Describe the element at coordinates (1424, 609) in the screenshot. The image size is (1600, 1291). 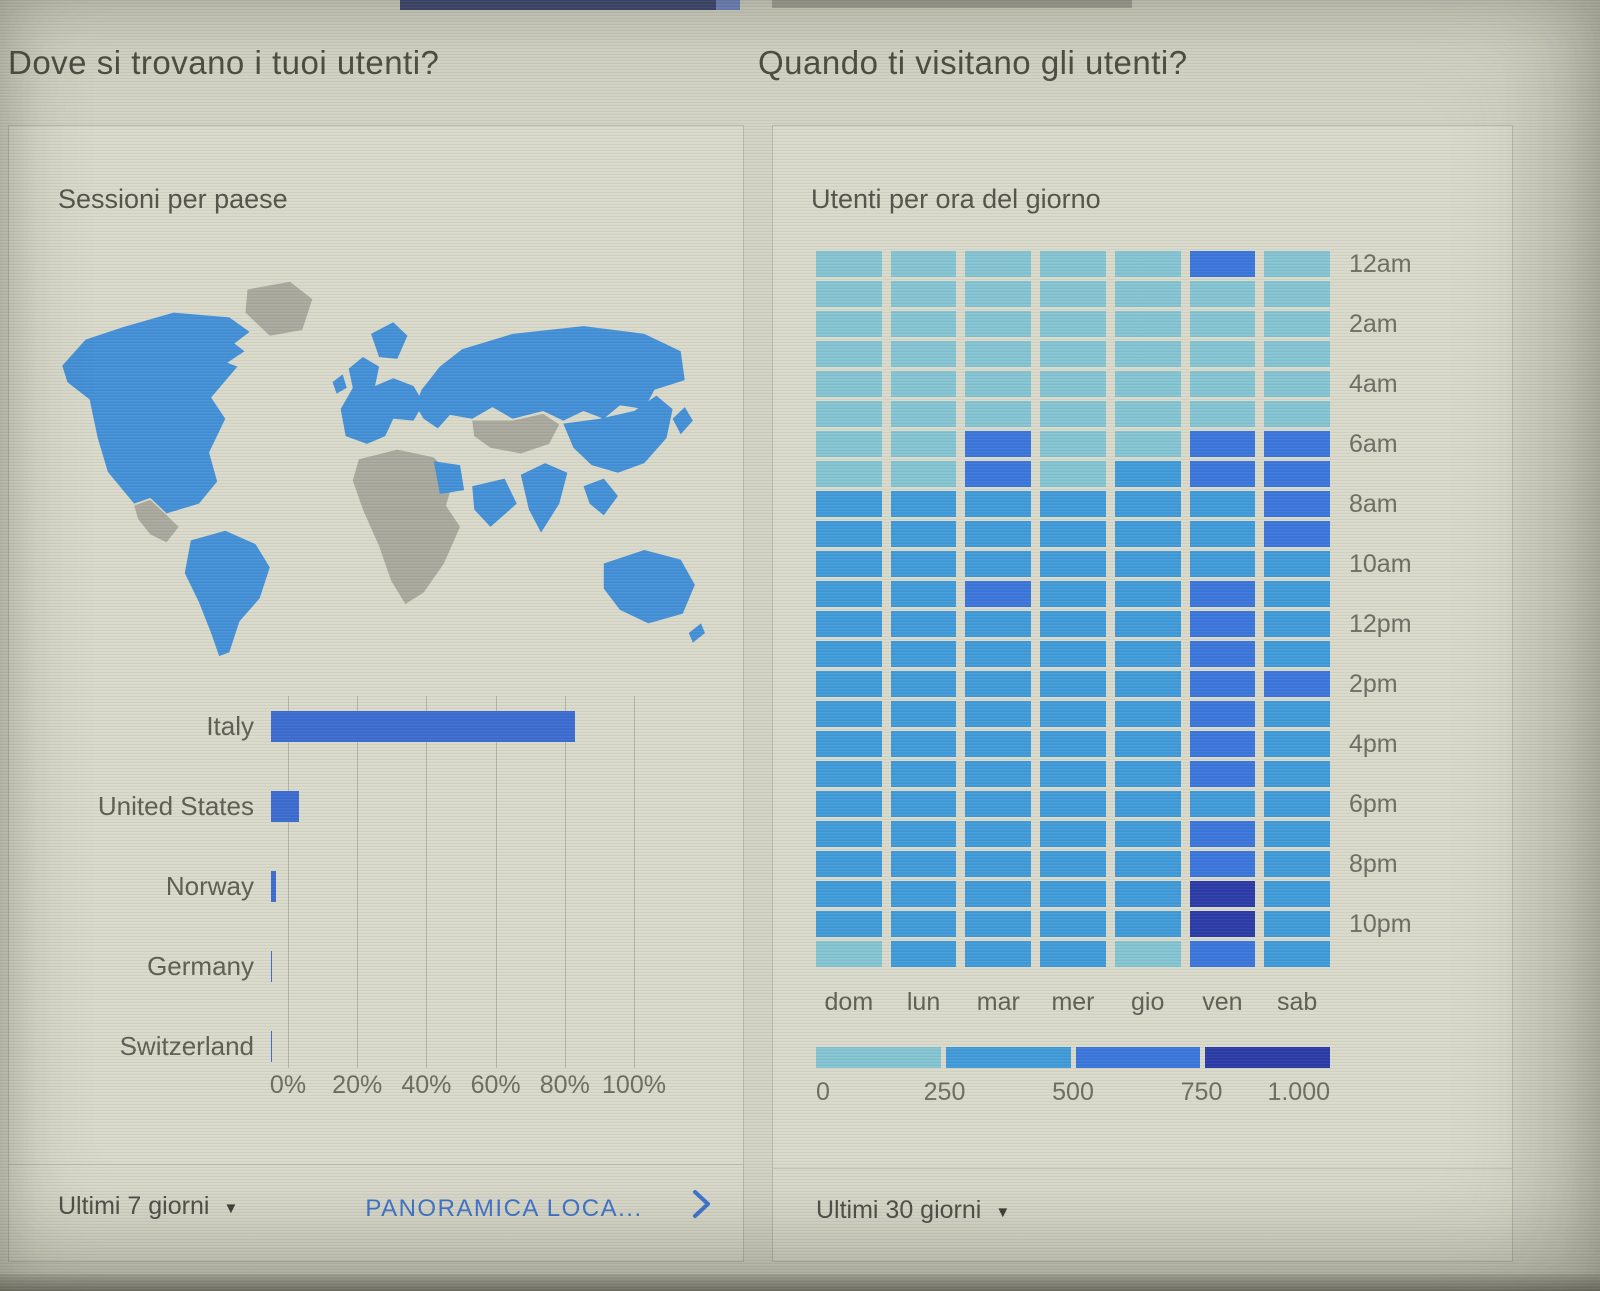
I see `heatmap-hour-labels: 12am 2am 4am 6am 8am 10am 12pm 2pm 4pm 6pm 8pm 10pm` at that location.